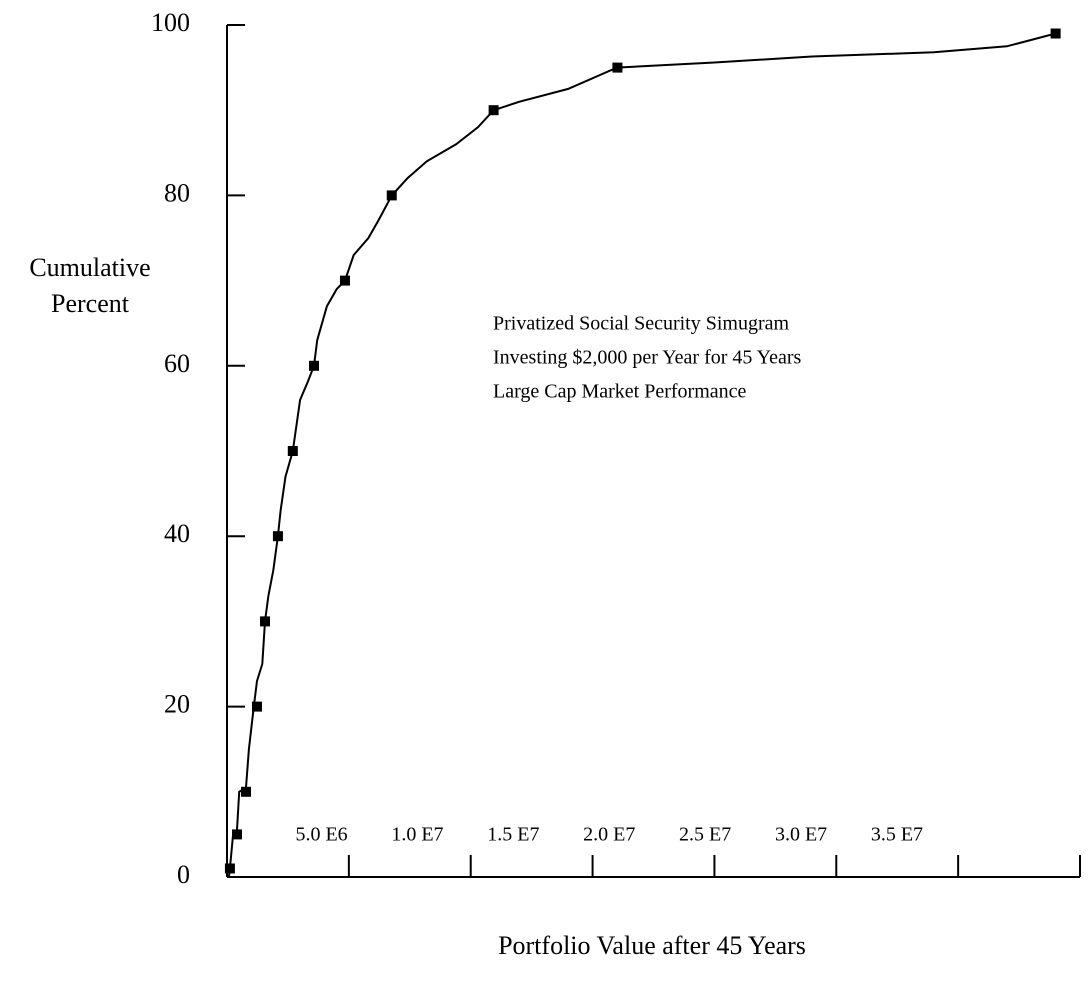  What do you see at coordinates (647, 358) in the screenshot?
I see `annotation: Investing $2,000 per Year for 45 Years` at bounding box center [647, 358].